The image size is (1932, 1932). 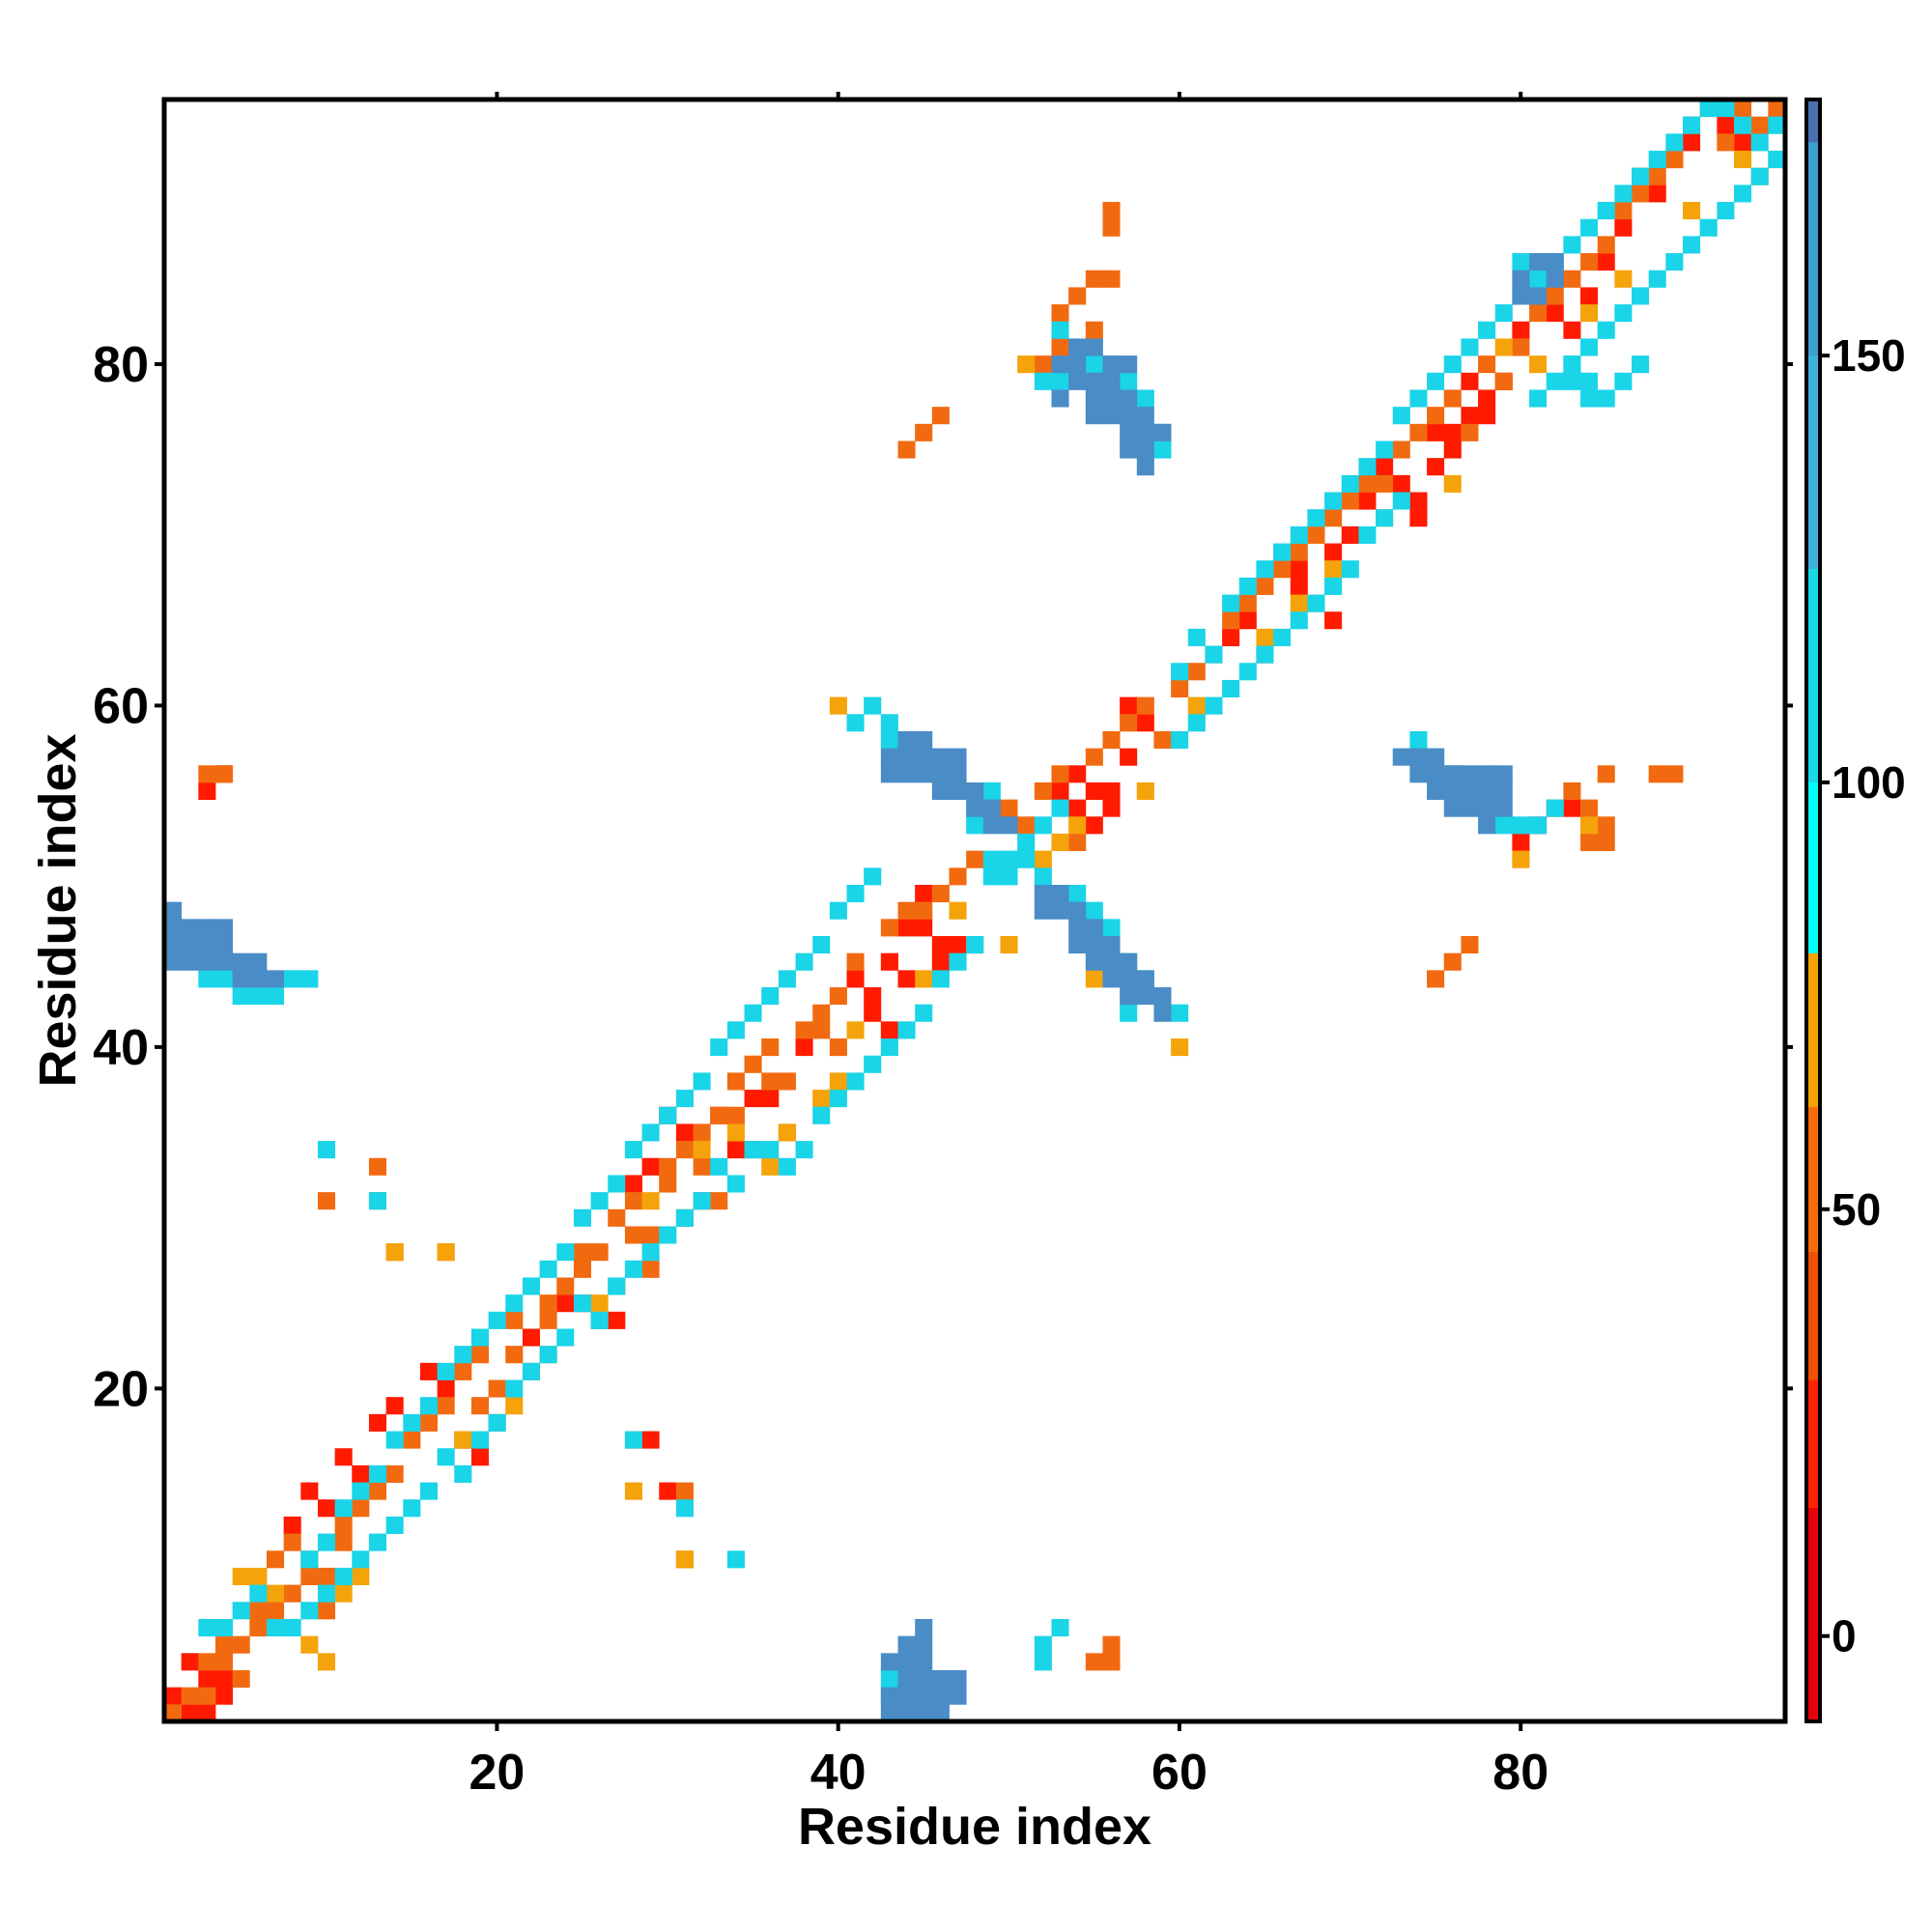 What do you see at coordinates (1813, 910) in the screenshot?
I see `colorbar` at bounding box center [1813, 910].